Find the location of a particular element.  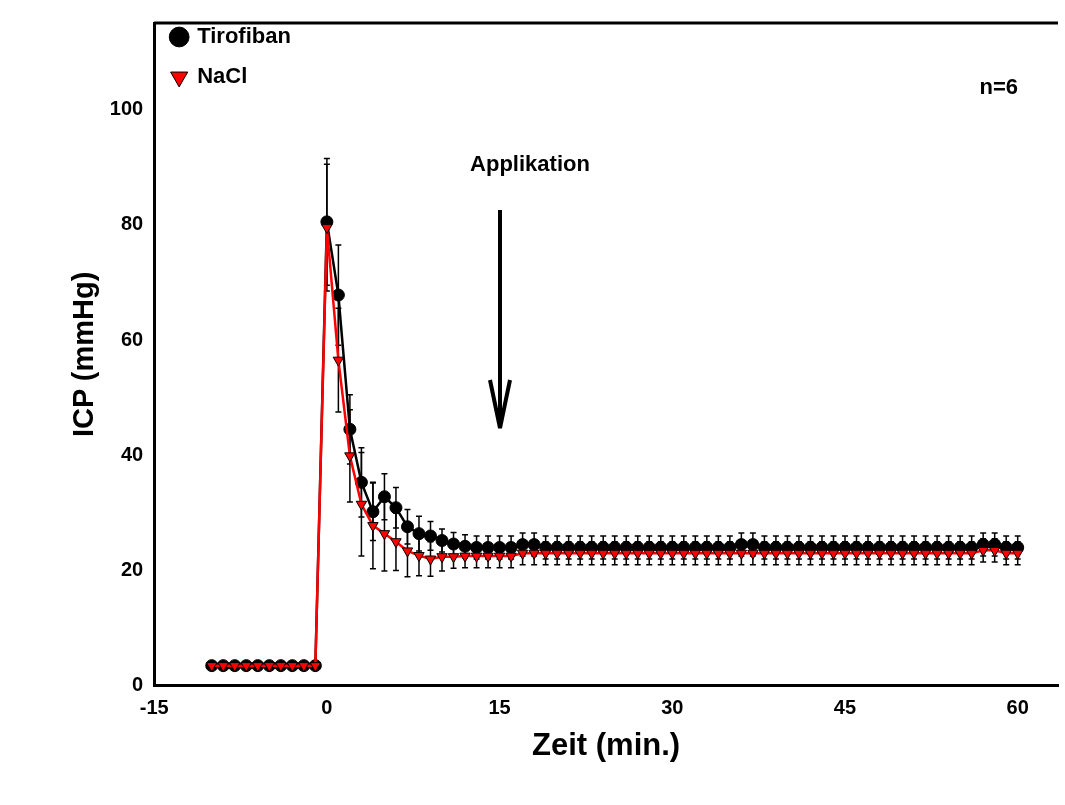

annotation: Applikation is located at coordinates (530, 164).